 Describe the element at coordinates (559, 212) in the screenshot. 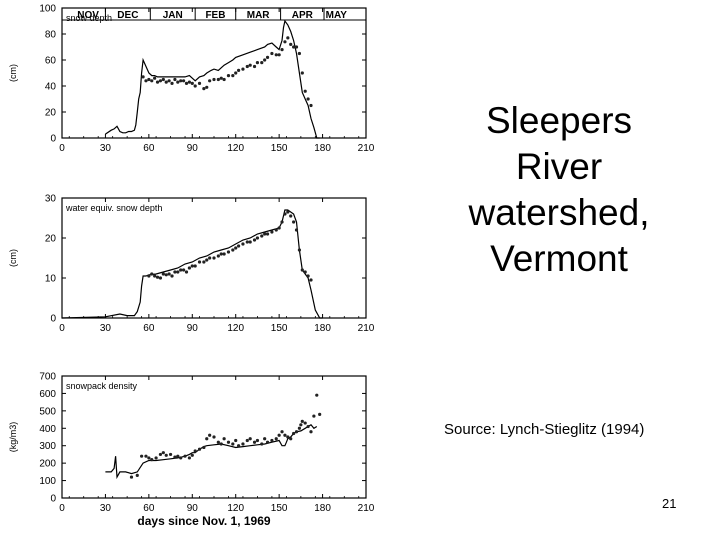

I see `slide-title-line-3: watershed,` at that location.